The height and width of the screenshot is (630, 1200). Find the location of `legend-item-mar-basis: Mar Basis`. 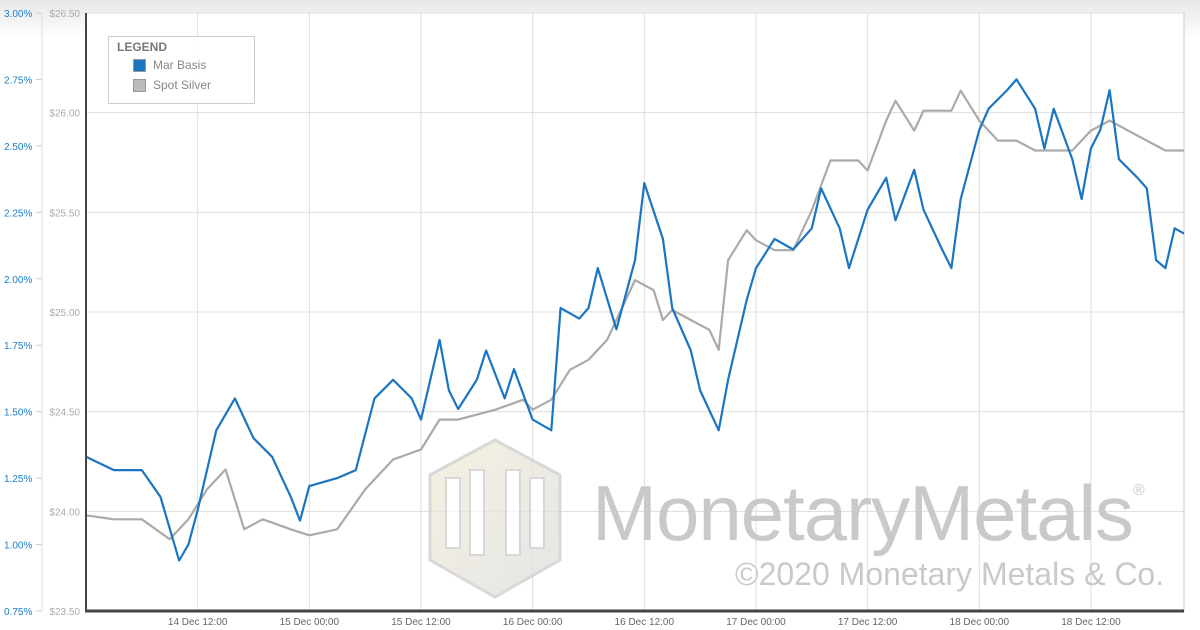

legend-item-mar-basis: Mar Basis is located at coordinates (169, 65).